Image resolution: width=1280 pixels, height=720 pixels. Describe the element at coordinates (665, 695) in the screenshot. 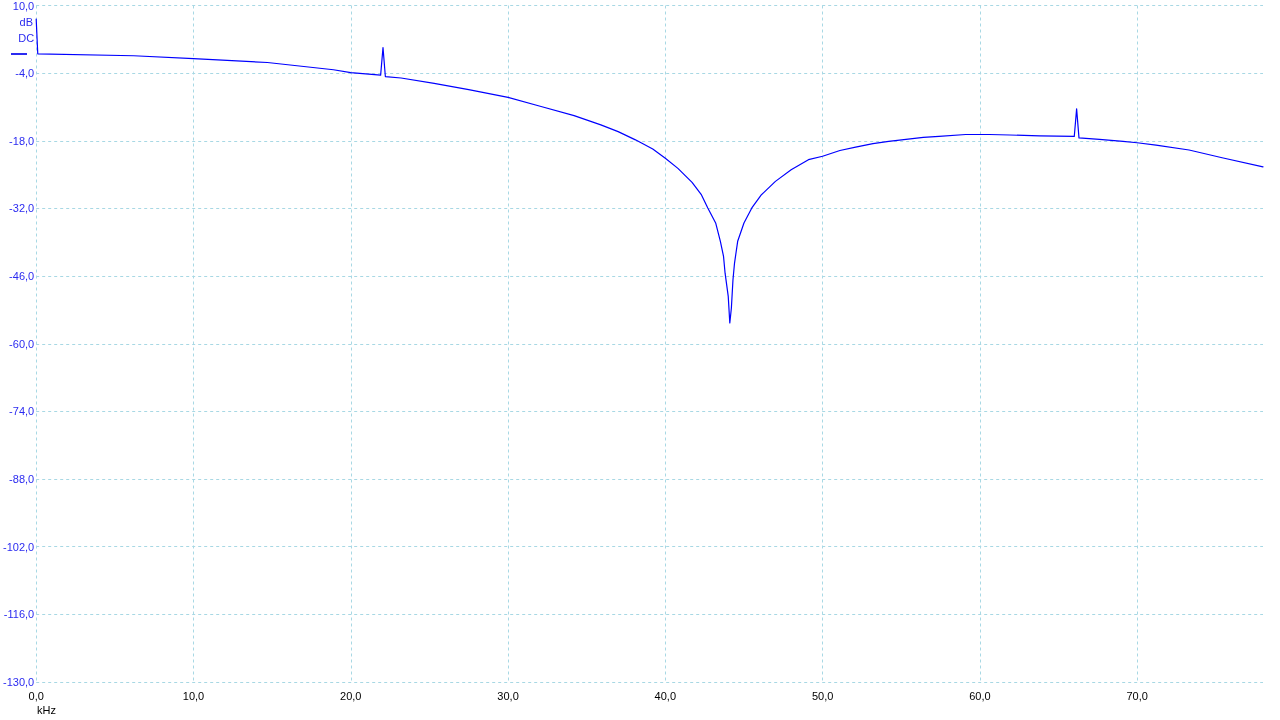

I see `x-tick-label: 40,0` at that location.